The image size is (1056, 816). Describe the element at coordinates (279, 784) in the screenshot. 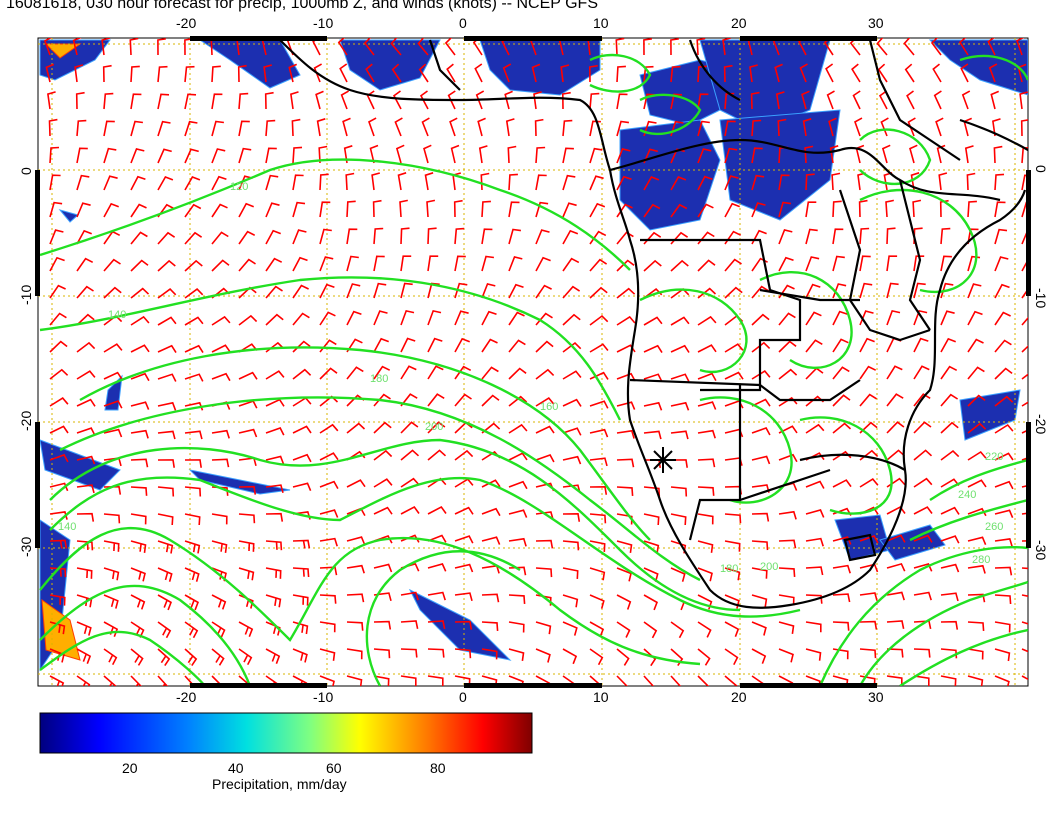

I see `colorbar-label: Precipitation, mm/day` at that location.